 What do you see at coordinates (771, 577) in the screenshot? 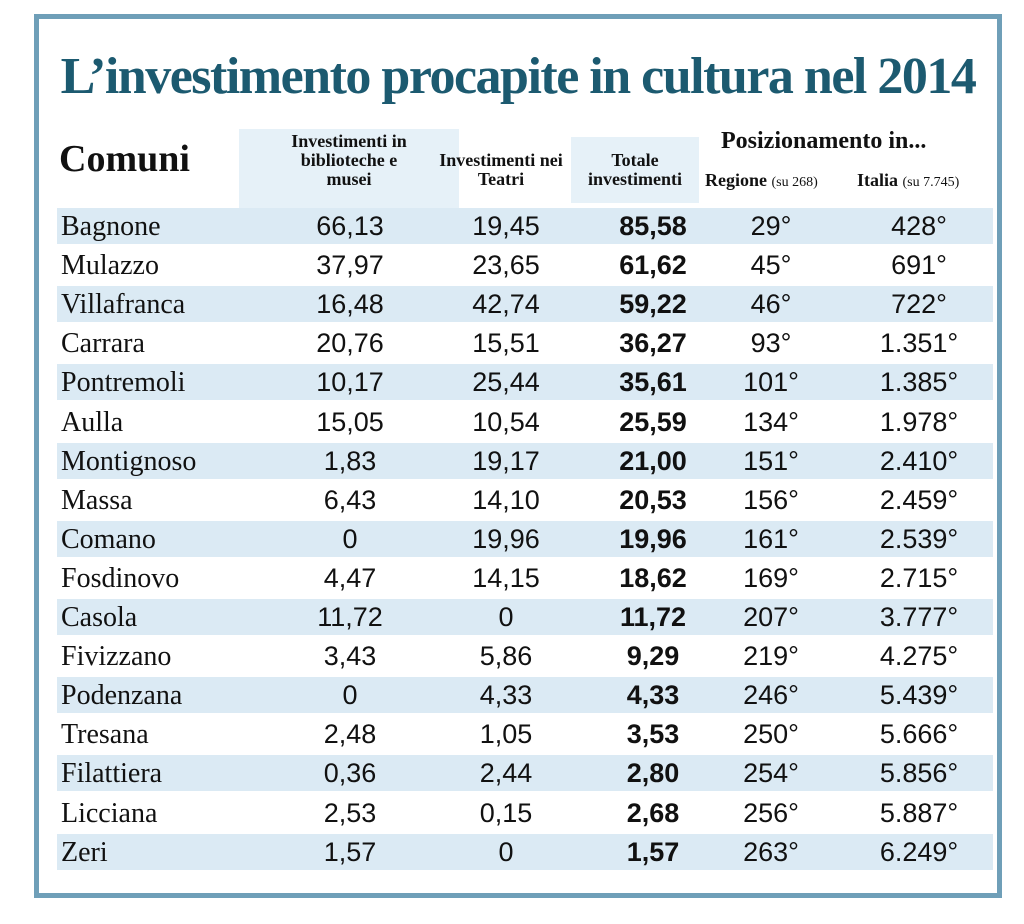
I see `regione-rank-cell: 169°` at bounding box center [771, 577].